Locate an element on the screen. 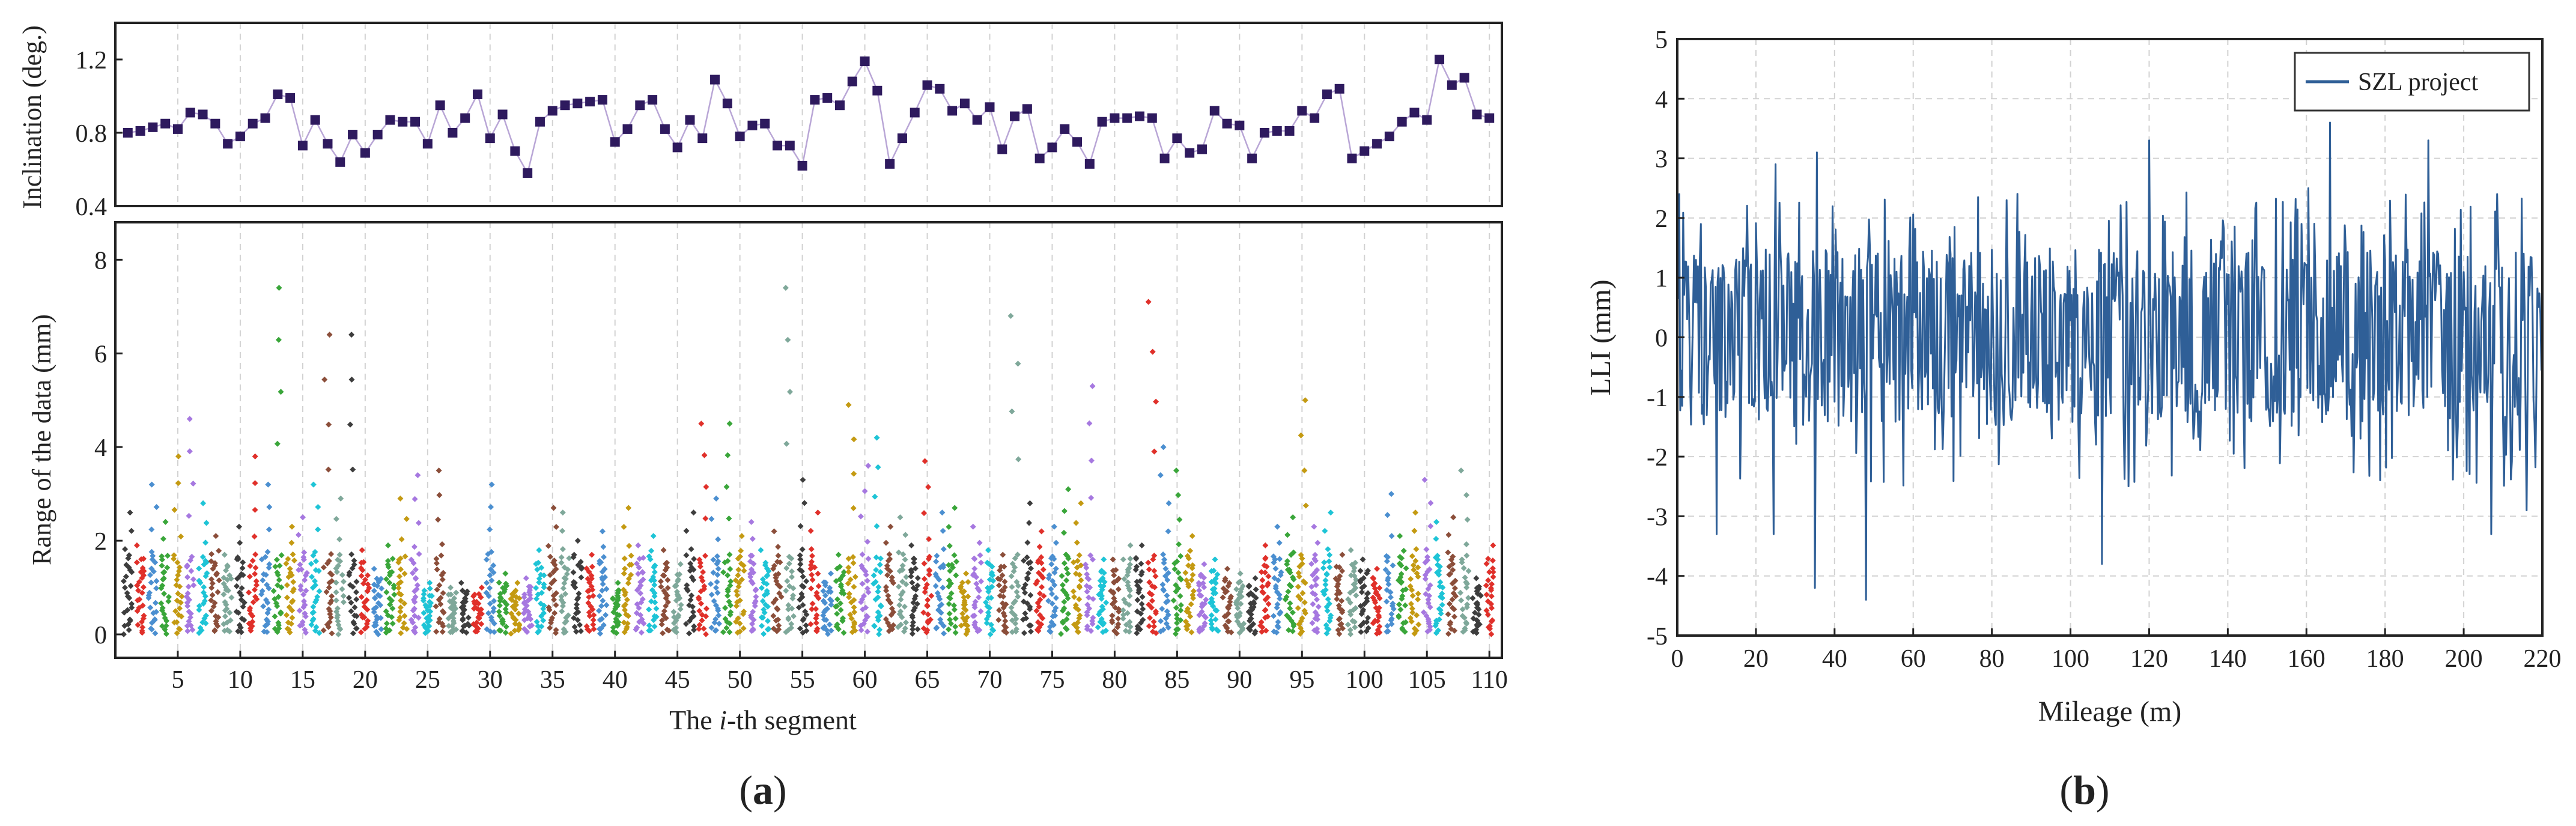 The height and width of the screenshot is (826, 2576). range-x-tick-label: 70 is located at coordinates (990, 680).